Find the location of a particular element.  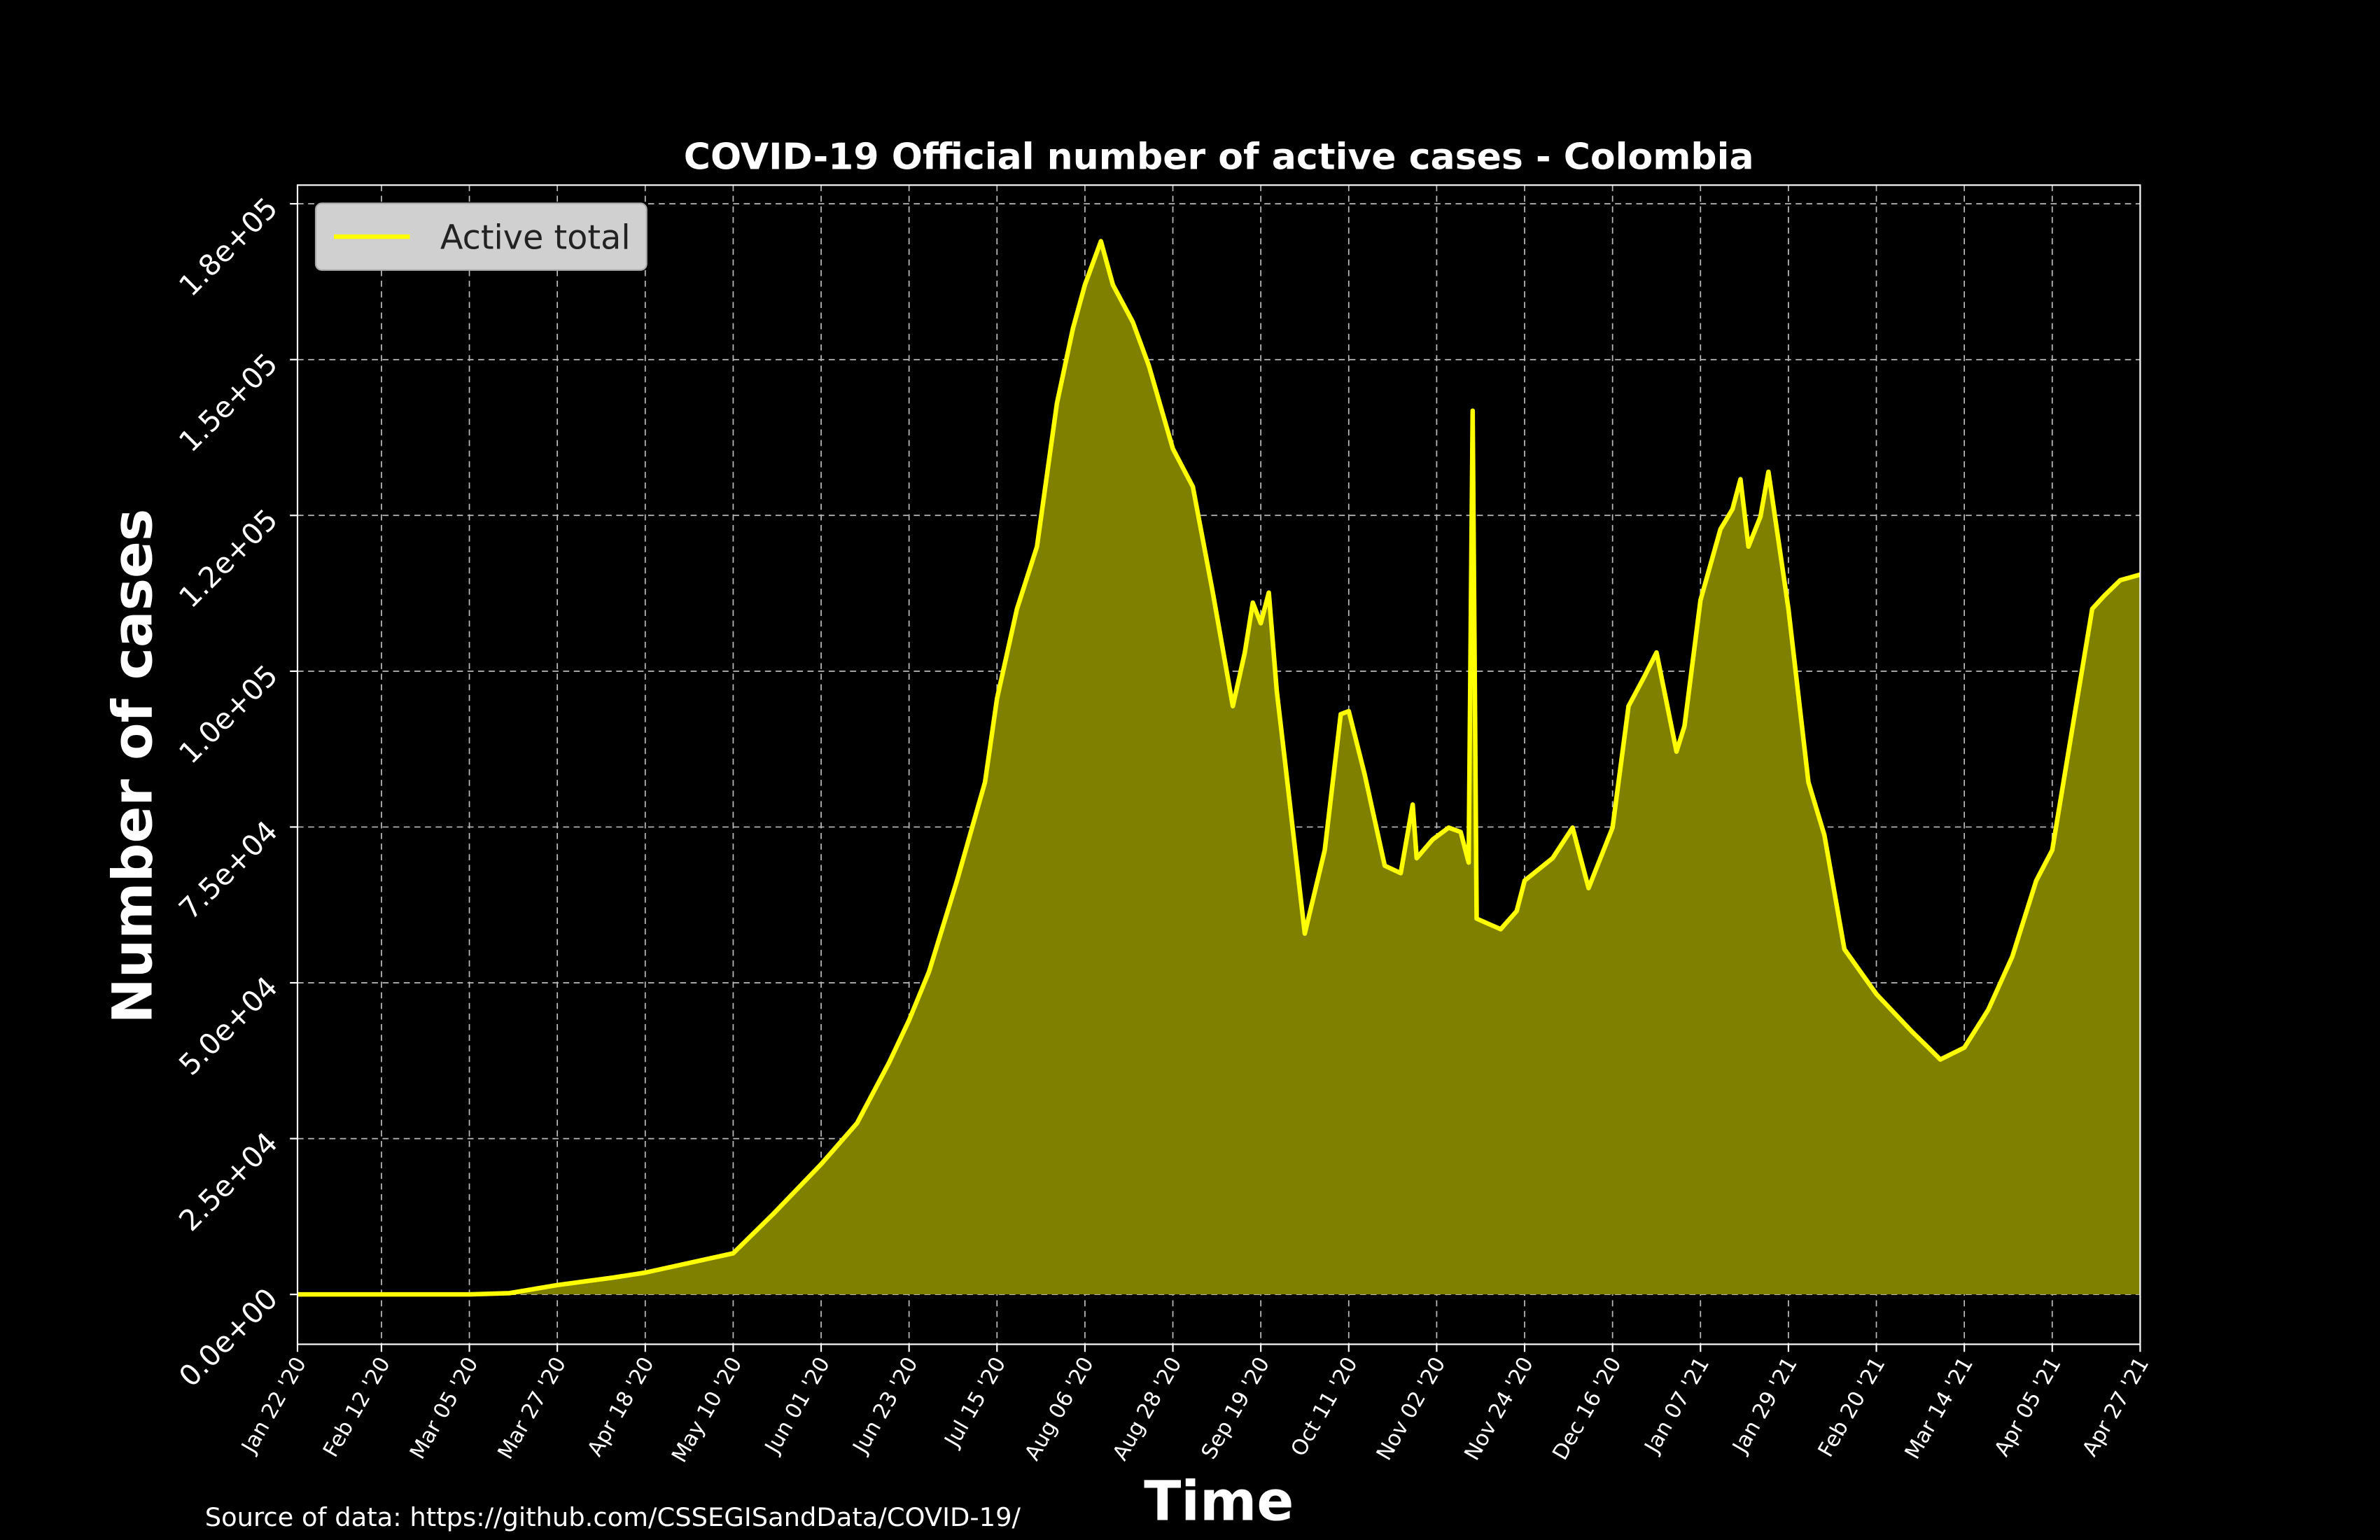

legend-label: Active total is located at coordinates (535, 237).